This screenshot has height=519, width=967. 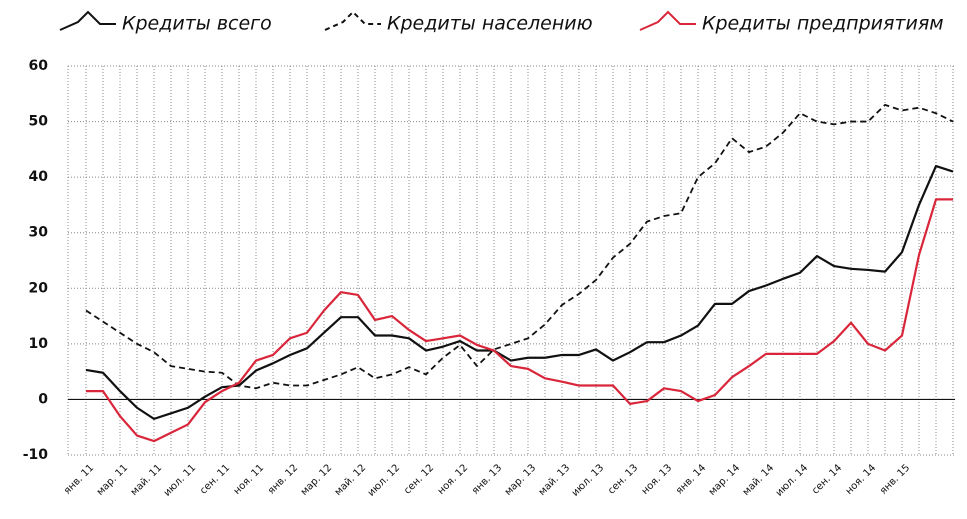 What do you see at coordinates (79, 479) in the screenshot?
I see `x-tick-label: янв. 11` at bounding box center [79, 479].